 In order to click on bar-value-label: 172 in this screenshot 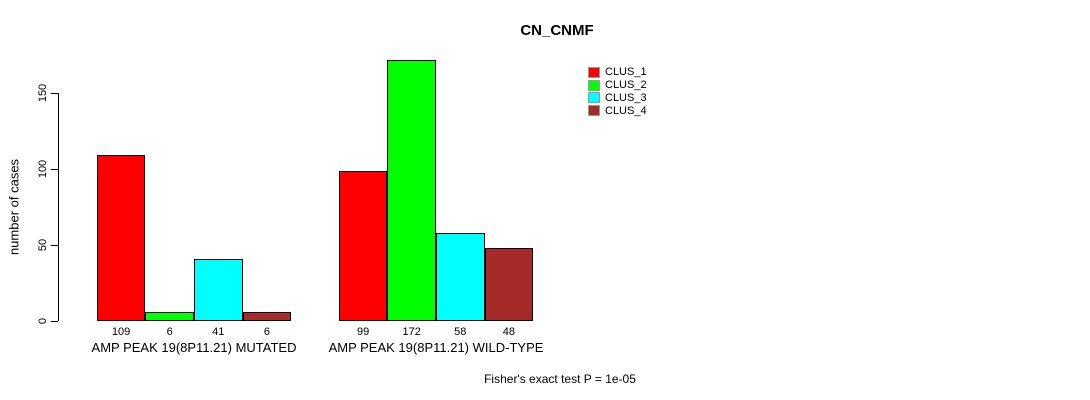, I will do `click(411, 332)`.